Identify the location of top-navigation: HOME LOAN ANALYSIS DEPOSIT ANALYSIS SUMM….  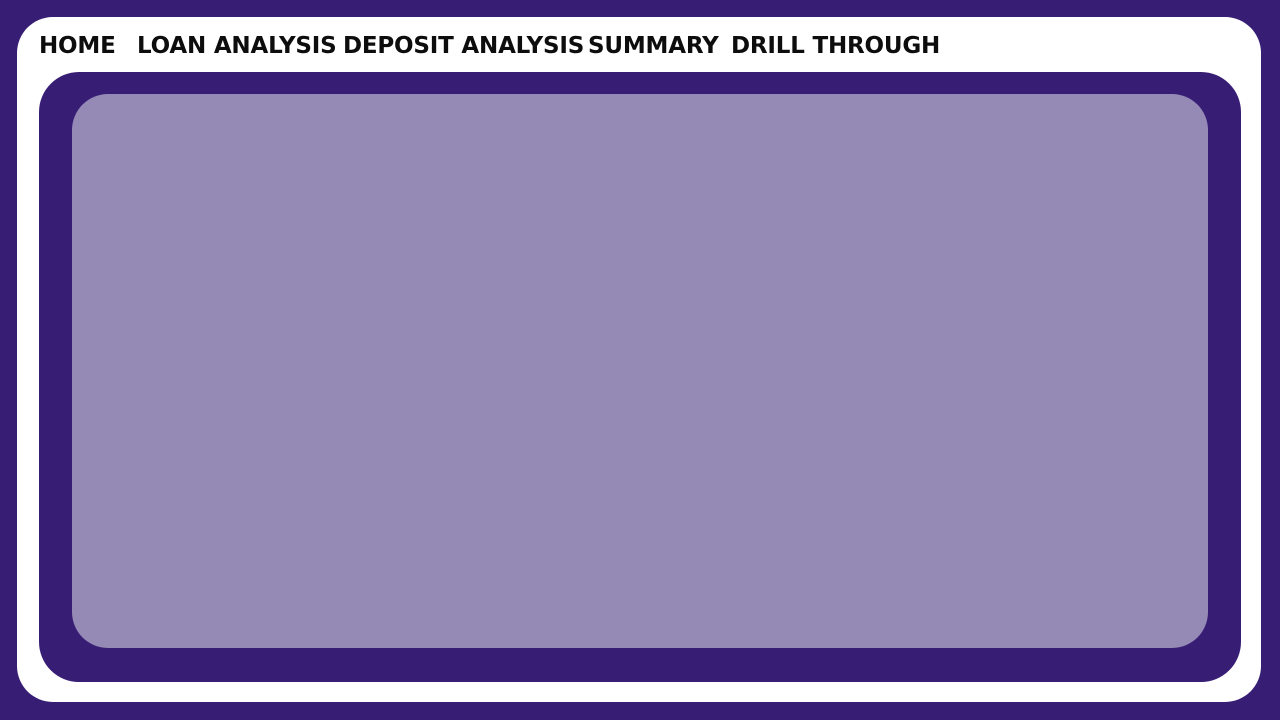
(639, 45).